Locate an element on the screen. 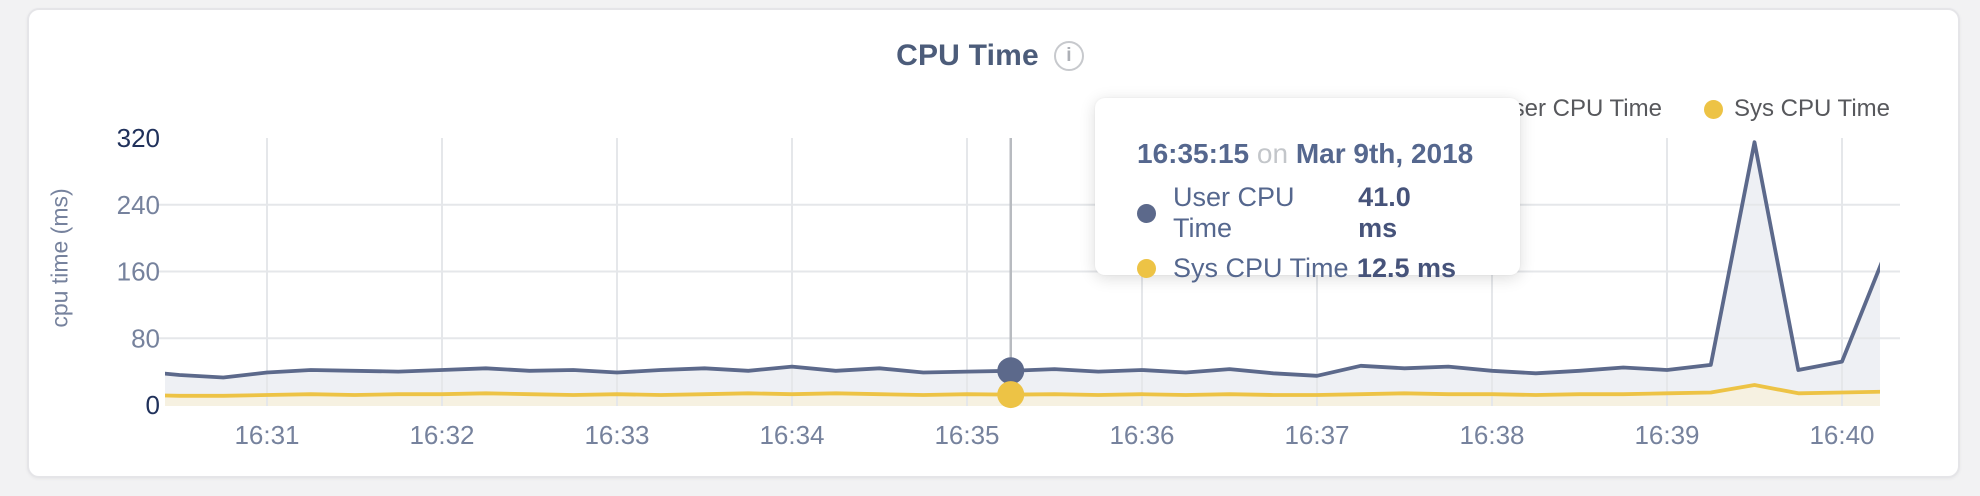 The width and height of the screenshot is (1980, 496). svg-text: 160 is located at coordinates (138, 272).